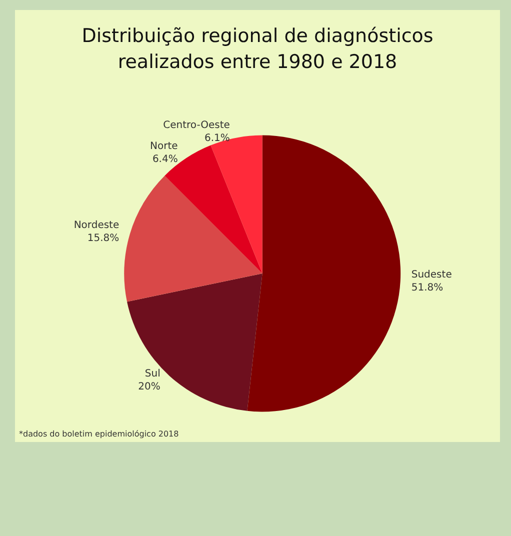 The width and height of the screenshot is (511, 536). Describe the element at coordinates (427, 288) in the screenshot. I see `data-label: 51.8%` at that location.